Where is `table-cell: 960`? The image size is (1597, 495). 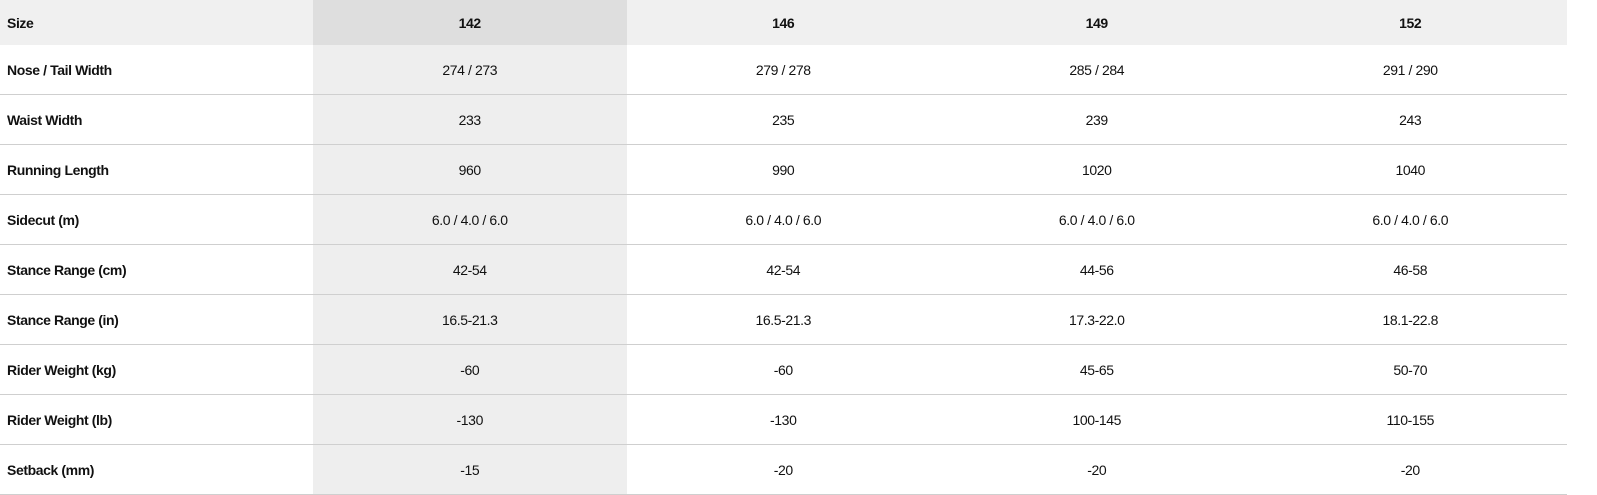 table-cell: 960 is located at coordinates (470, 169).